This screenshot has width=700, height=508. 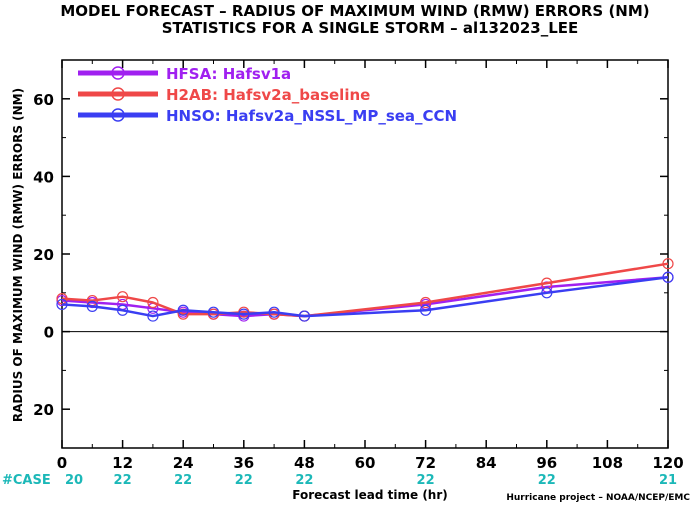 What do you see at coordinates (183, 463) in the screenshot?
I see `x-tick-label: 24` at bounding box center [183, 463].